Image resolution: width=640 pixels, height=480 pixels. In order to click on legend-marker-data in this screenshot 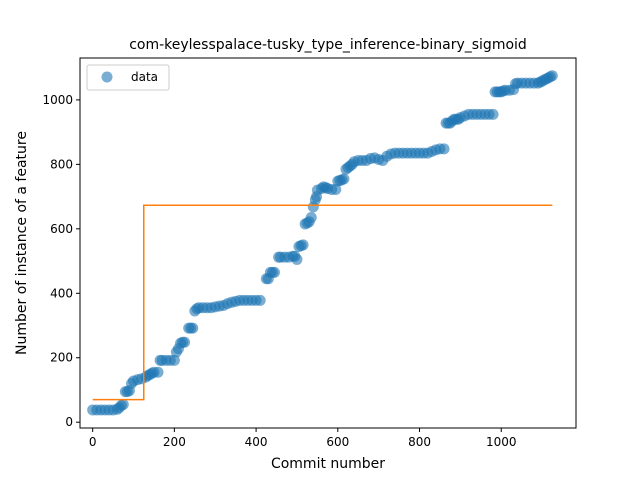, I will do `click(107, 77)`.